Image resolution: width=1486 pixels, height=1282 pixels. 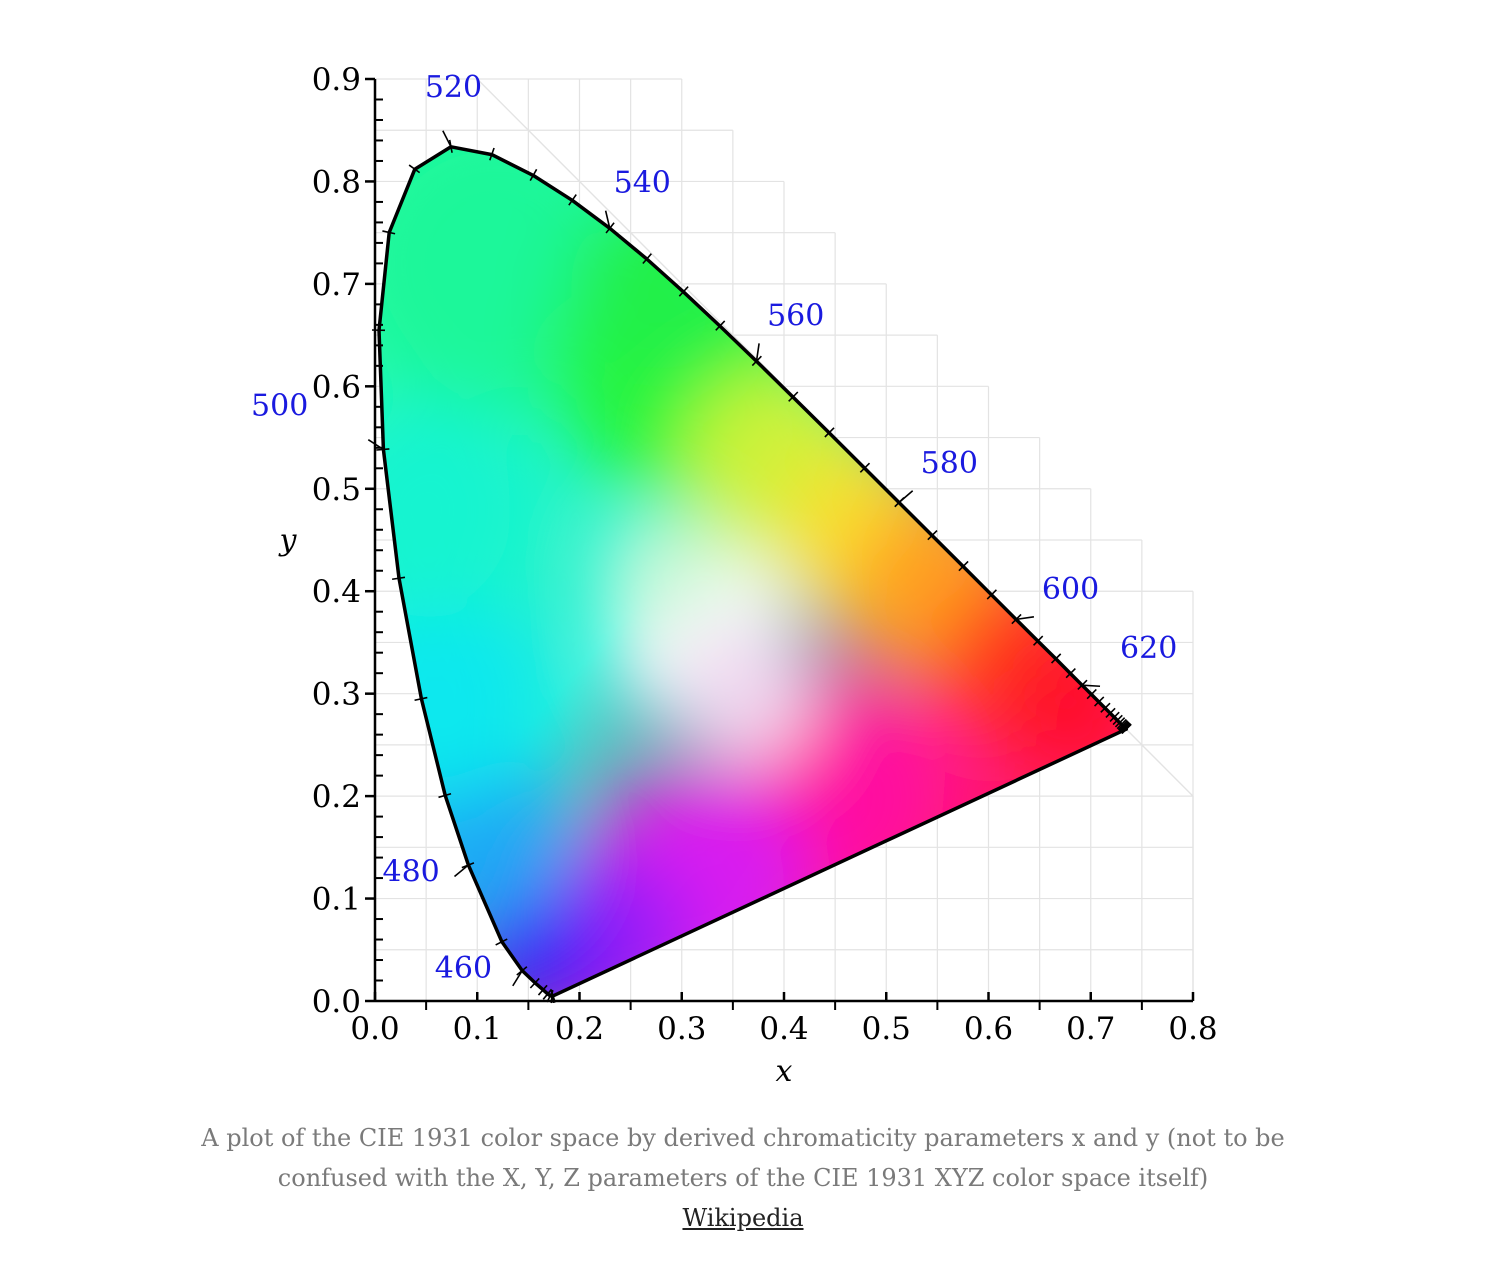 What do you see at coordinates (1090, 1029) in the screenshot?
I see `x-tick-label: 0.7` at bounding box center [1090, 1029].